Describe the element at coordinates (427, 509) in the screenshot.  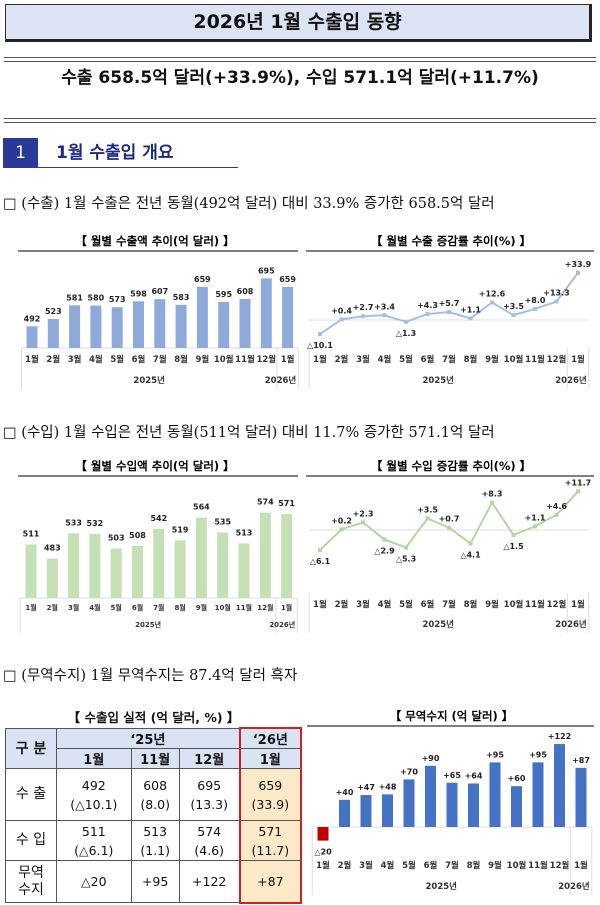
I see `data-label: +3.5` at that location.